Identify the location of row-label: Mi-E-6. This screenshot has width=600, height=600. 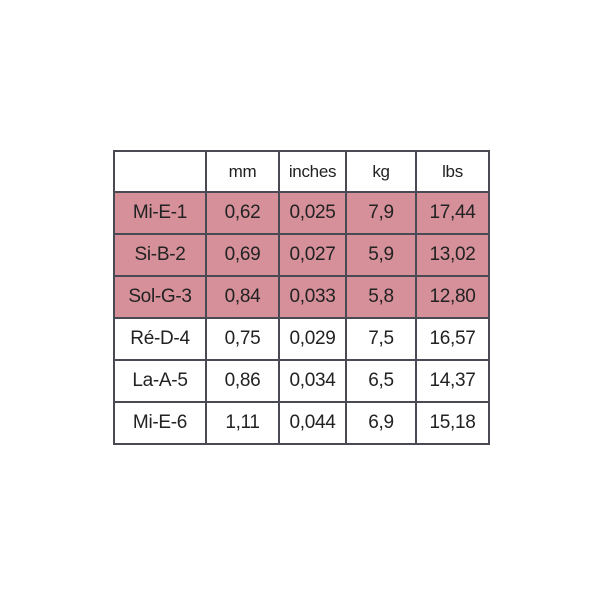
(160, 423).